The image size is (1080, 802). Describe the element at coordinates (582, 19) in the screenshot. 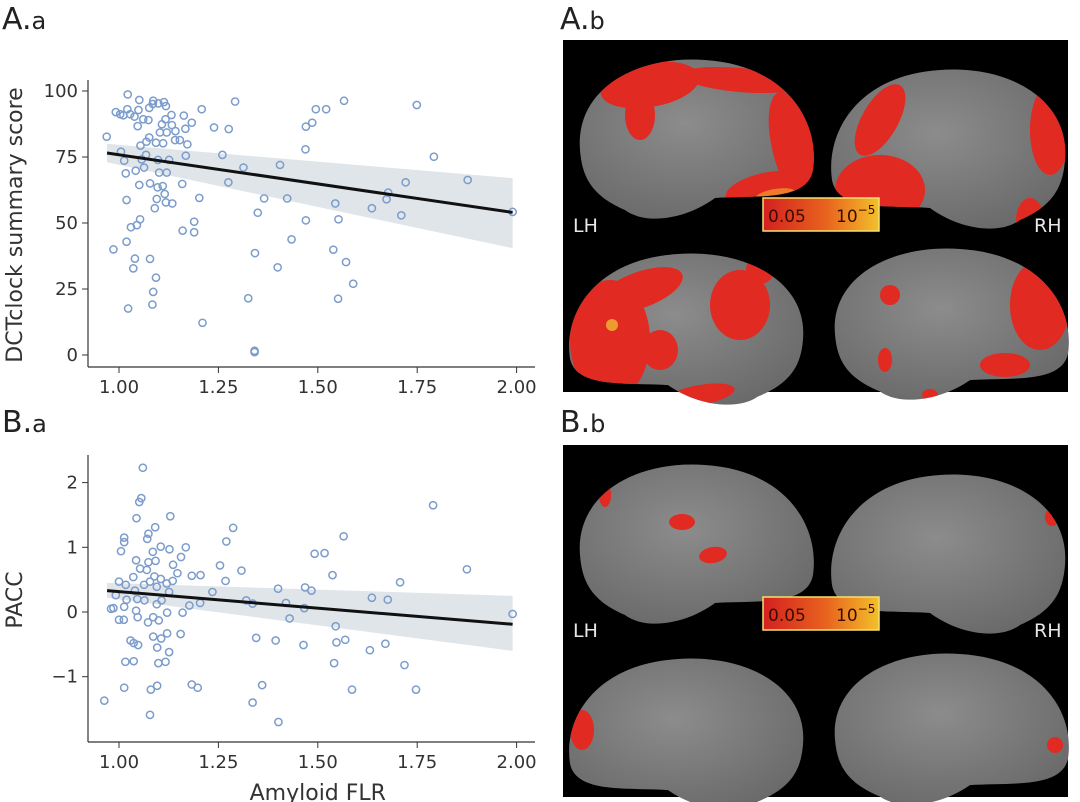

I see `panel-label-a-b: A.b` at that location.